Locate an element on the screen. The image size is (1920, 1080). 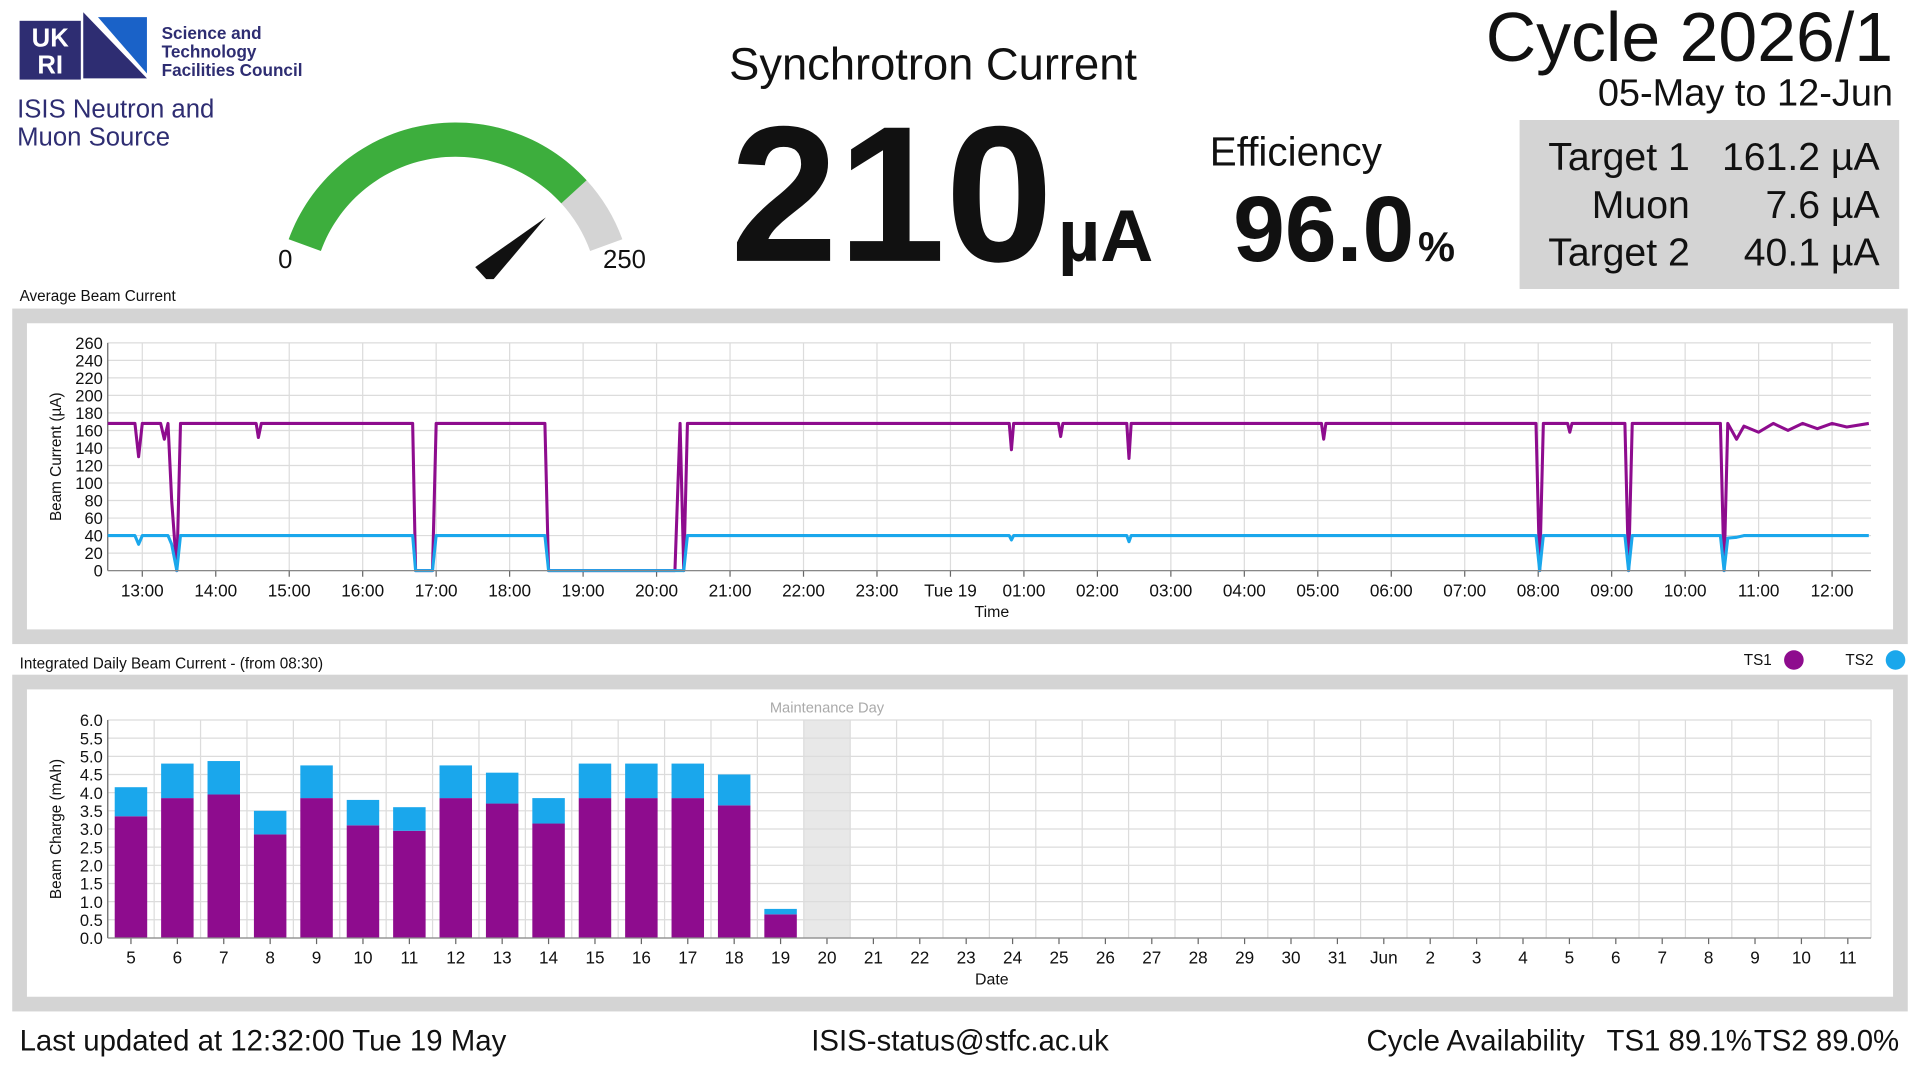
x-tick-label: 19:00 is located at coordinates (583, 590).